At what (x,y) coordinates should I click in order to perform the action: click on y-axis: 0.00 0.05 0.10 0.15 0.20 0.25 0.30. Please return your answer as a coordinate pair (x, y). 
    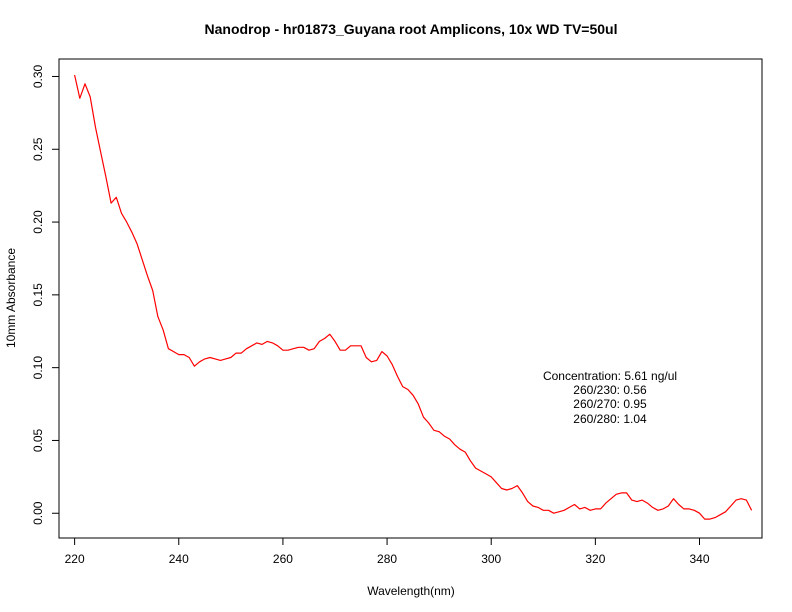
    Looking at the image, I should click on (45, 294).